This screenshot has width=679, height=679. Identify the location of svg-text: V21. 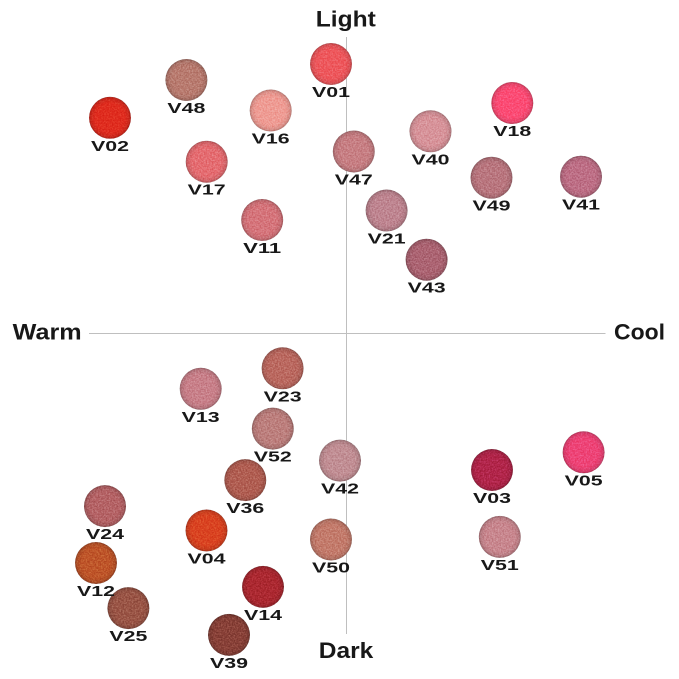
(387, 239).